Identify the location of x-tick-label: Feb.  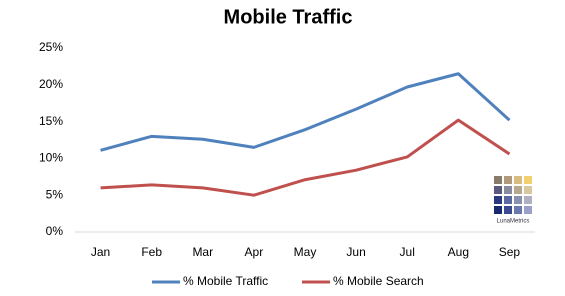
(151, 252).